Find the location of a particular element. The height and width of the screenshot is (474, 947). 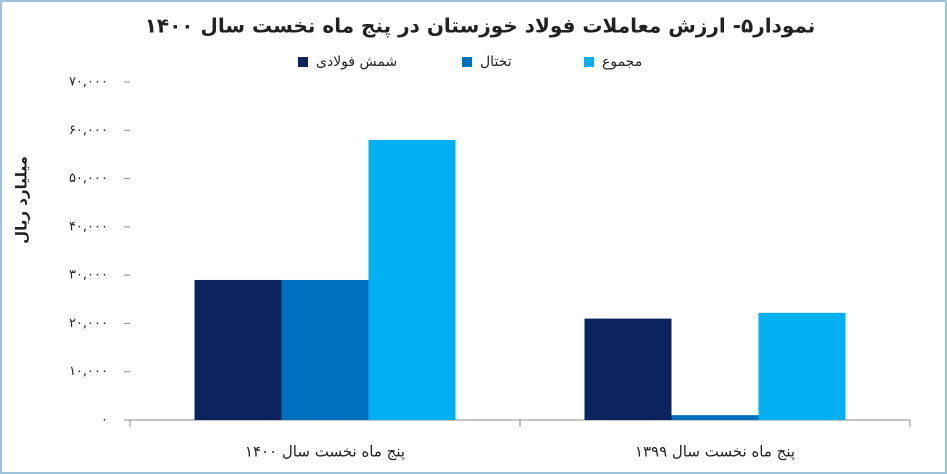

y-tick-label: ۷۰,۰۰۰ is located at coordinates (88, 82).